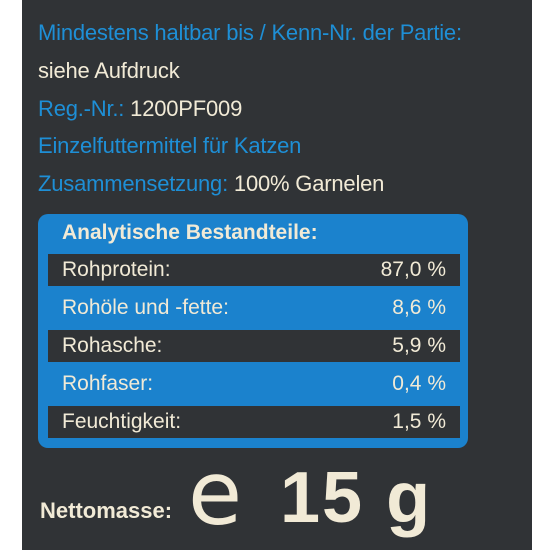 The width and height of the screenshot is (550, 550). I want to click on analytics-row: Feuchtigkeit: 1,5 %, so click(254, 422).